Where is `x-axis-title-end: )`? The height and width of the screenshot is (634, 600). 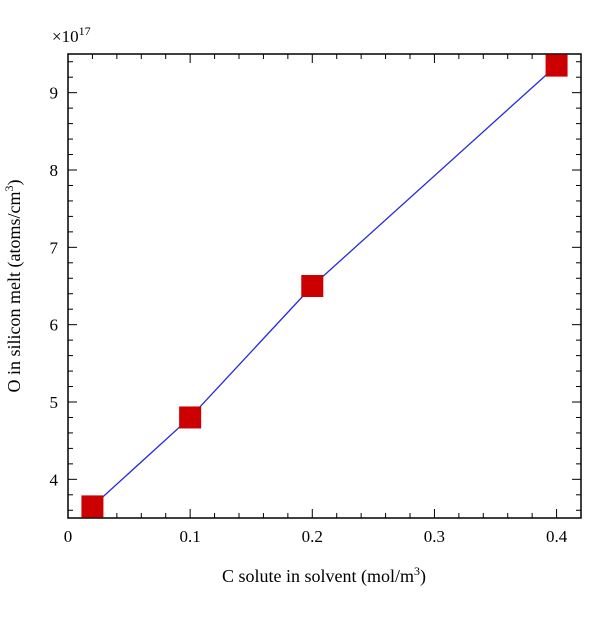 x-axis-title-end: ) is located at coordinates (423, 576).